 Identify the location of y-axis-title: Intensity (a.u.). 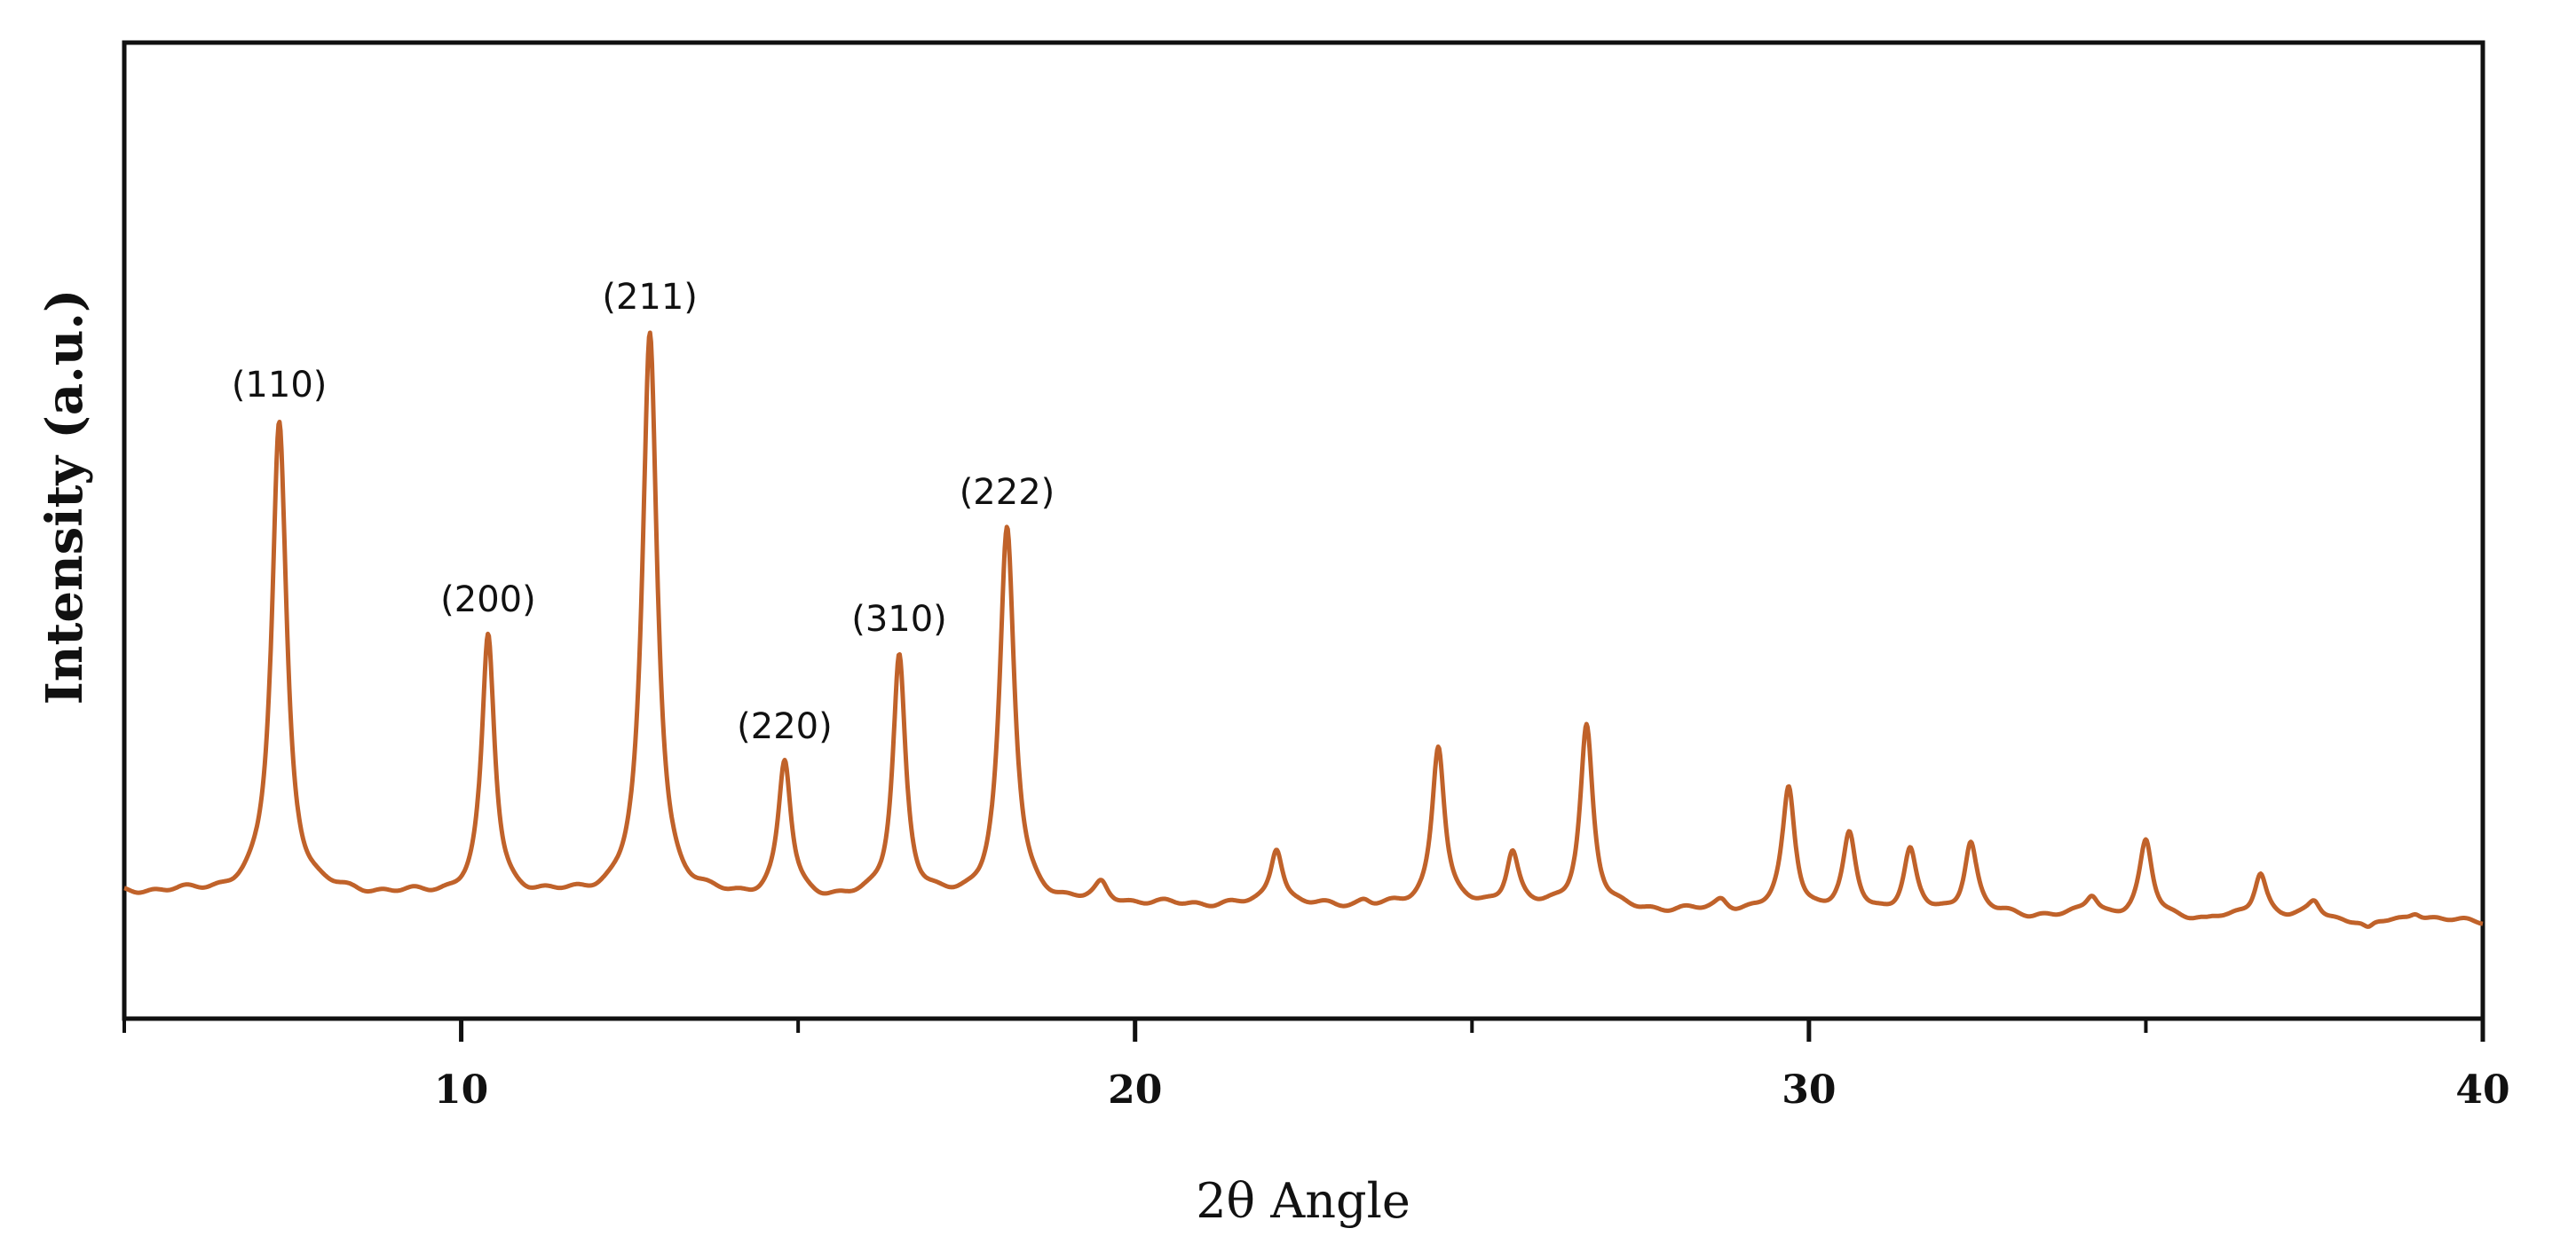
(65, 497).